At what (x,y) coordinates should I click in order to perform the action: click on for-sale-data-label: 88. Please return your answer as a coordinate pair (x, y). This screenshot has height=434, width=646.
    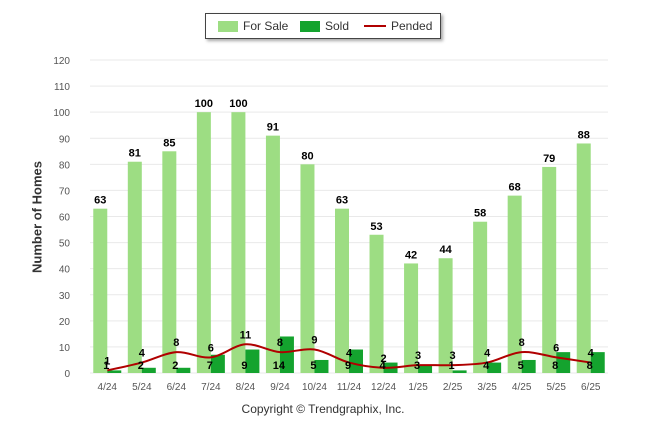
    Looking at the image, I should click on (584, 135).